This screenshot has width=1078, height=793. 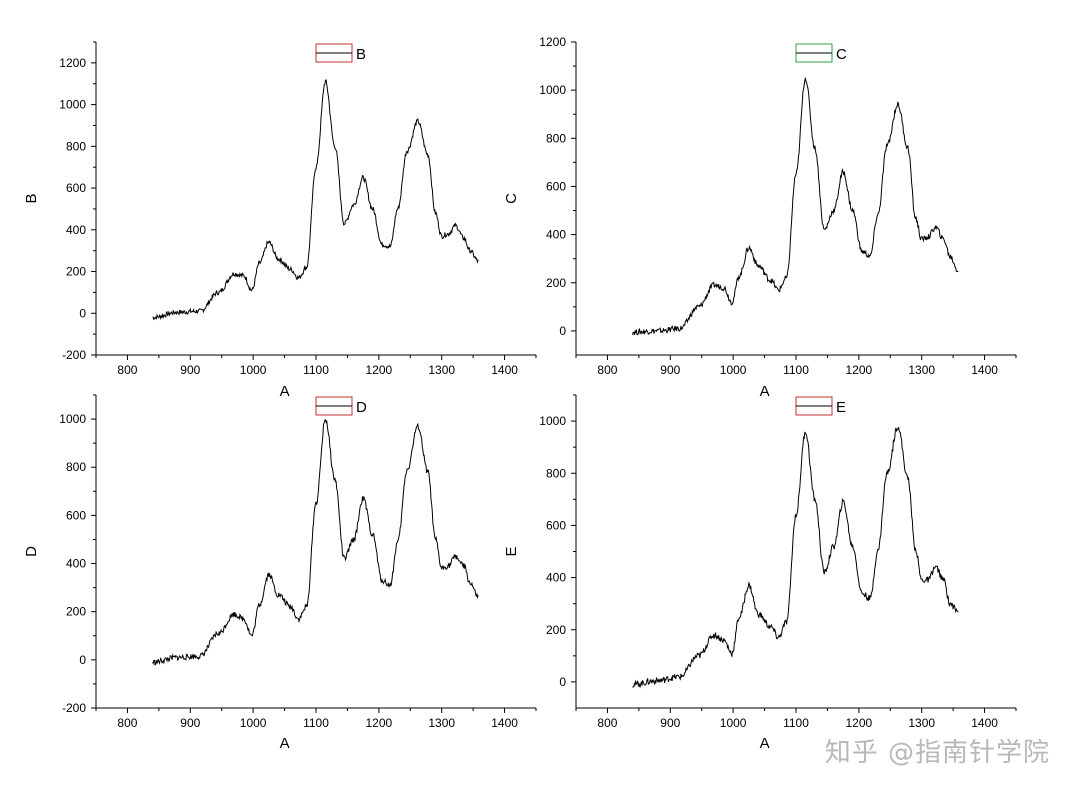 What do you see at coordinates (841, 54) in the screenshot?
I see `legend-label: C` at bounding box center [841, 54].